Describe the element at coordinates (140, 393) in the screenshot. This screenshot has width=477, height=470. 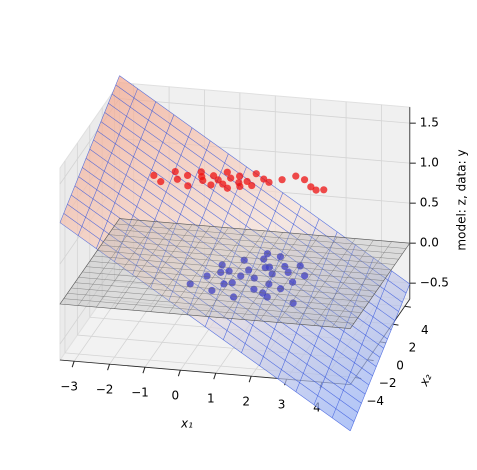
I see `x-tick-label: −1` at that location.